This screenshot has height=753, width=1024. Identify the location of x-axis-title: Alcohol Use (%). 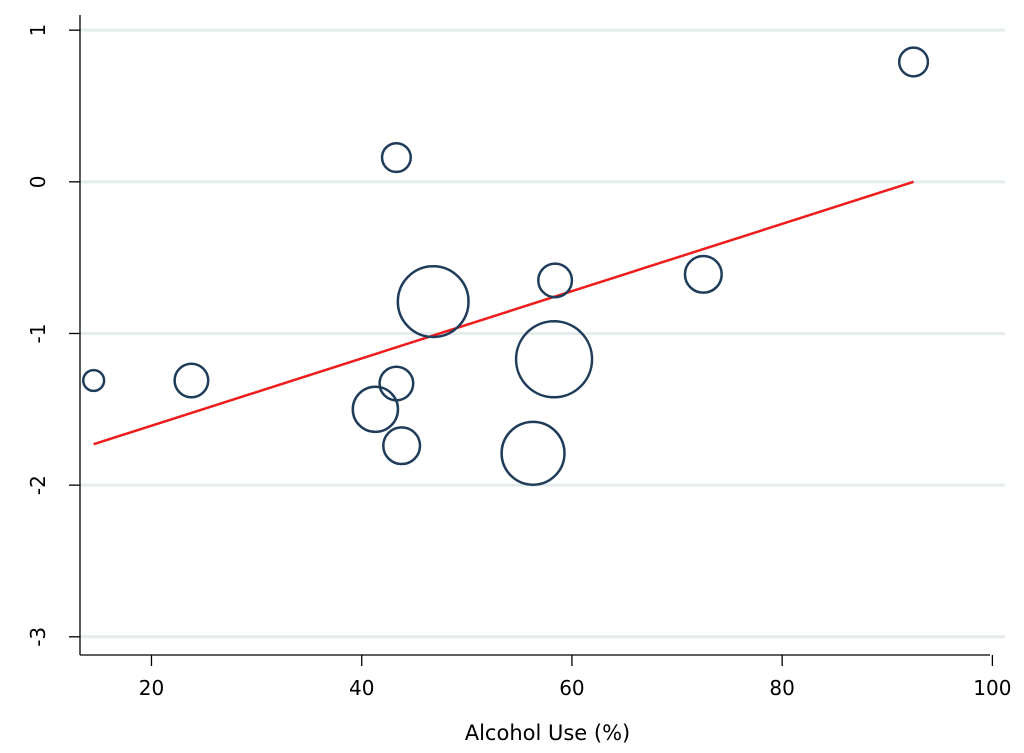
(548, 733).